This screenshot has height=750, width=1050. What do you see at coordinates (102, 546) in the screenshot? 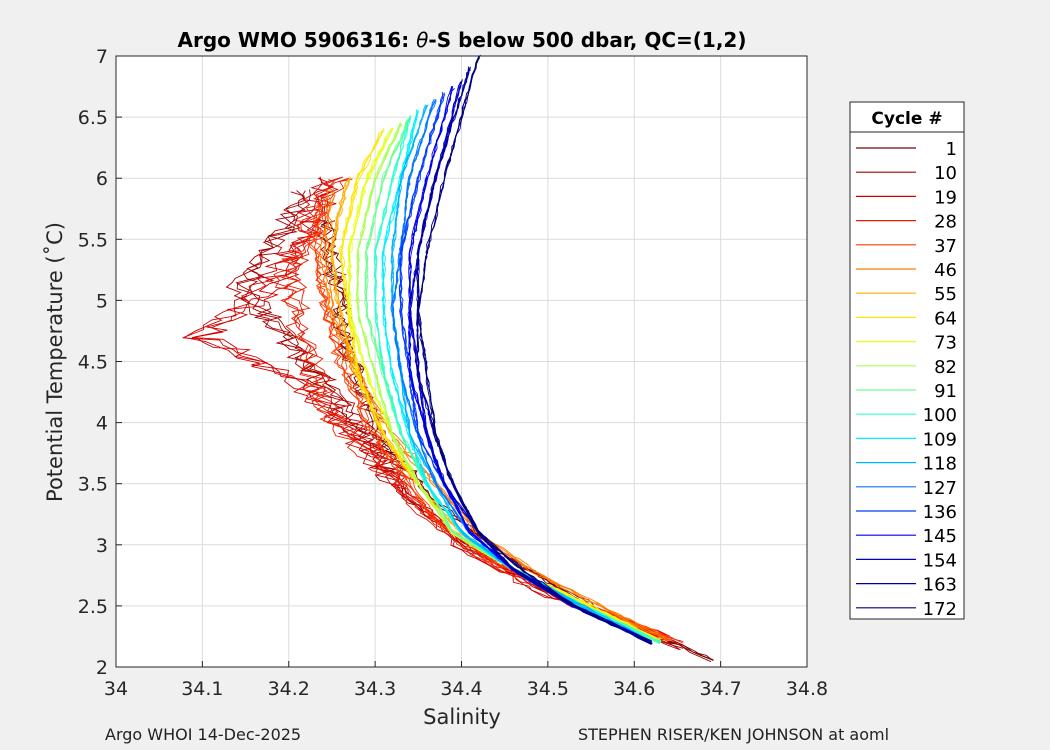
I see `y-tick-label: 3` at bounding box center [102, 546].